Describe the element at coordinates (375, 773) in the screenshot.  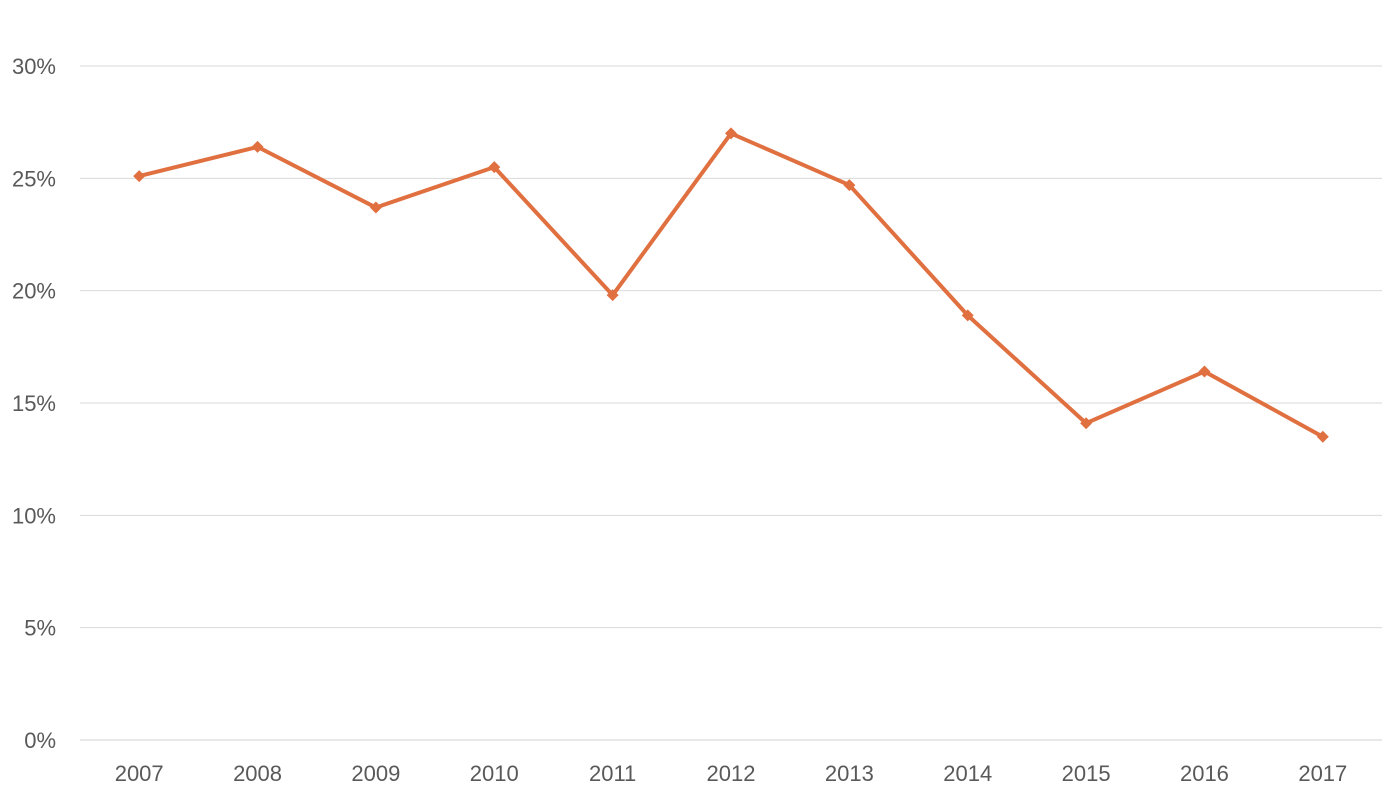
I see `x-tick-label: 2009` at that location.